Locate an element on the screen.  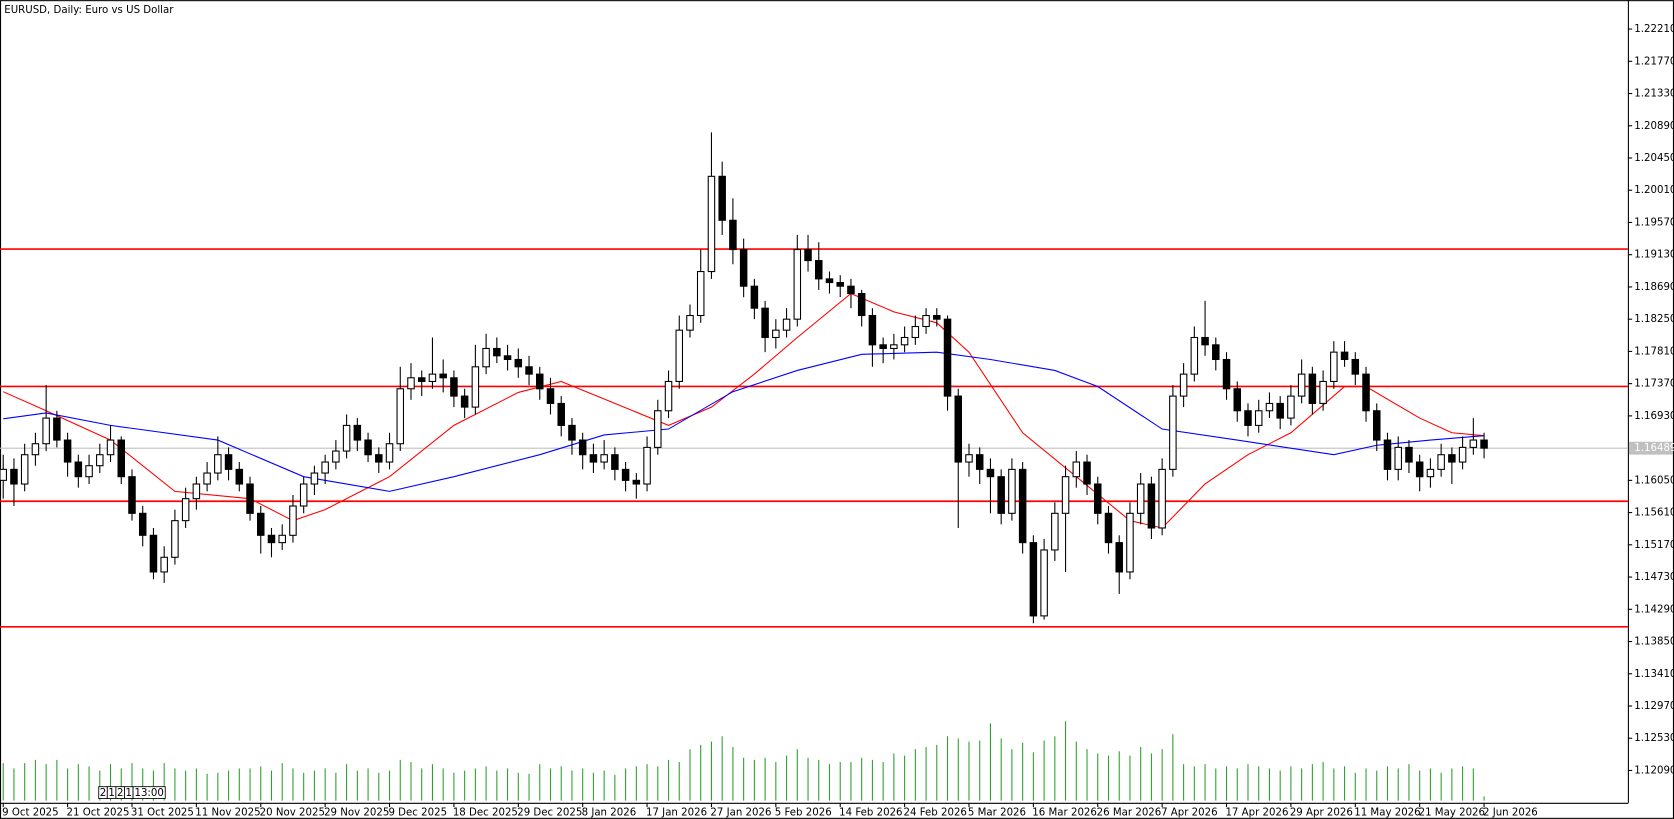
overlay-label: 13:00 is located at coordinates (148, 793).